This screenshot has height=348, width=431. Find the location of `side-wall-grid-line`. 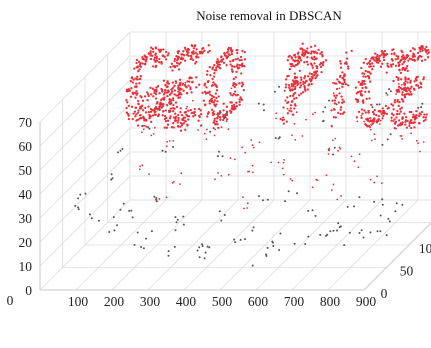

side-wall-grid-line is located at coordinates (85, 77).